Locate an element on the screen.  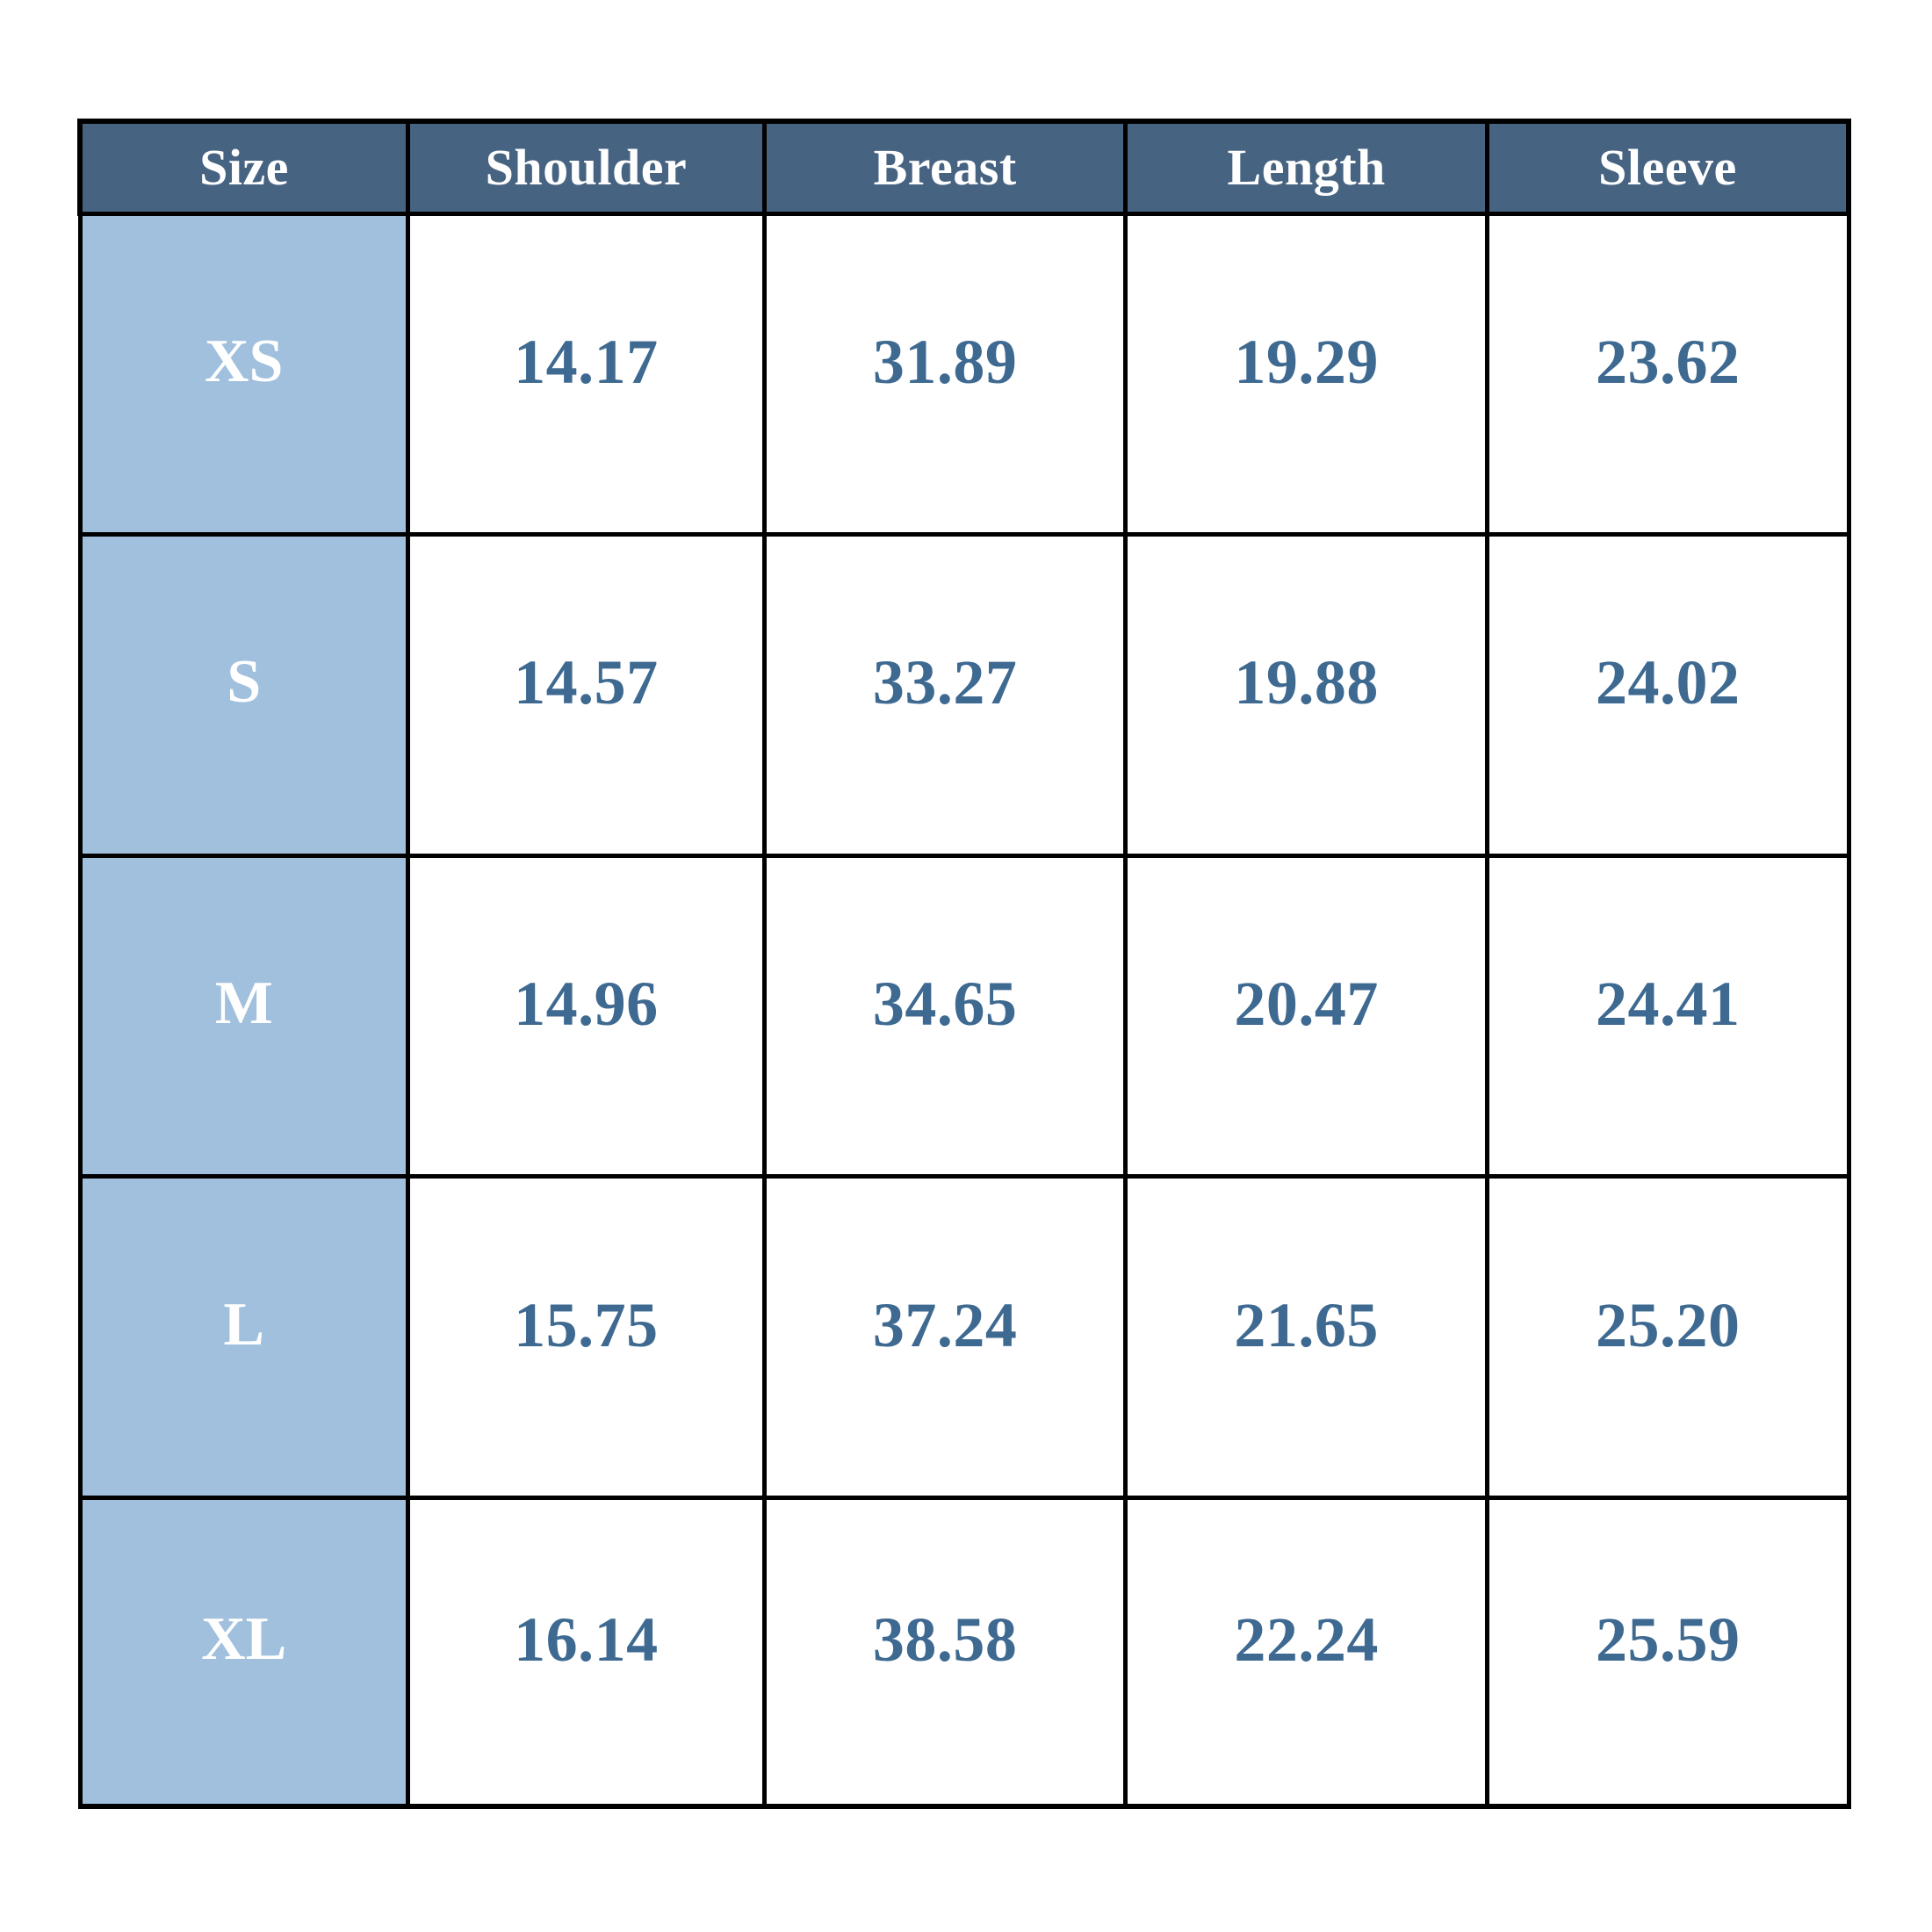
column-header-length-label: Length is located at coordinates (1307, 167).